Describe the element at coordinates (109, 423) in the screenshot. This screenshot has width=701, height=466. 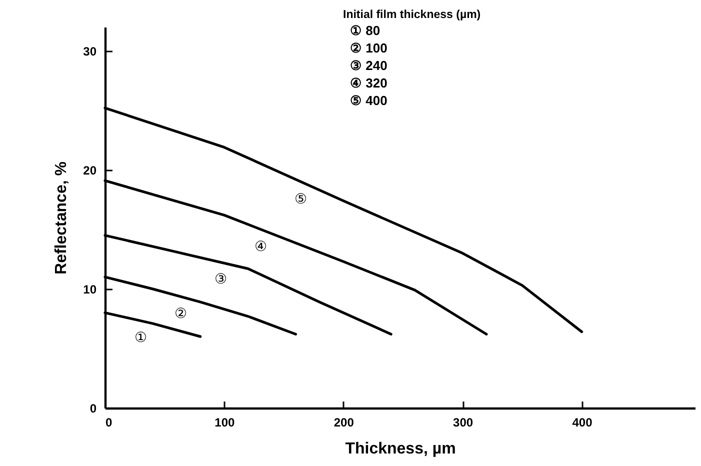
I see `x-tick-label: 0` at that location.